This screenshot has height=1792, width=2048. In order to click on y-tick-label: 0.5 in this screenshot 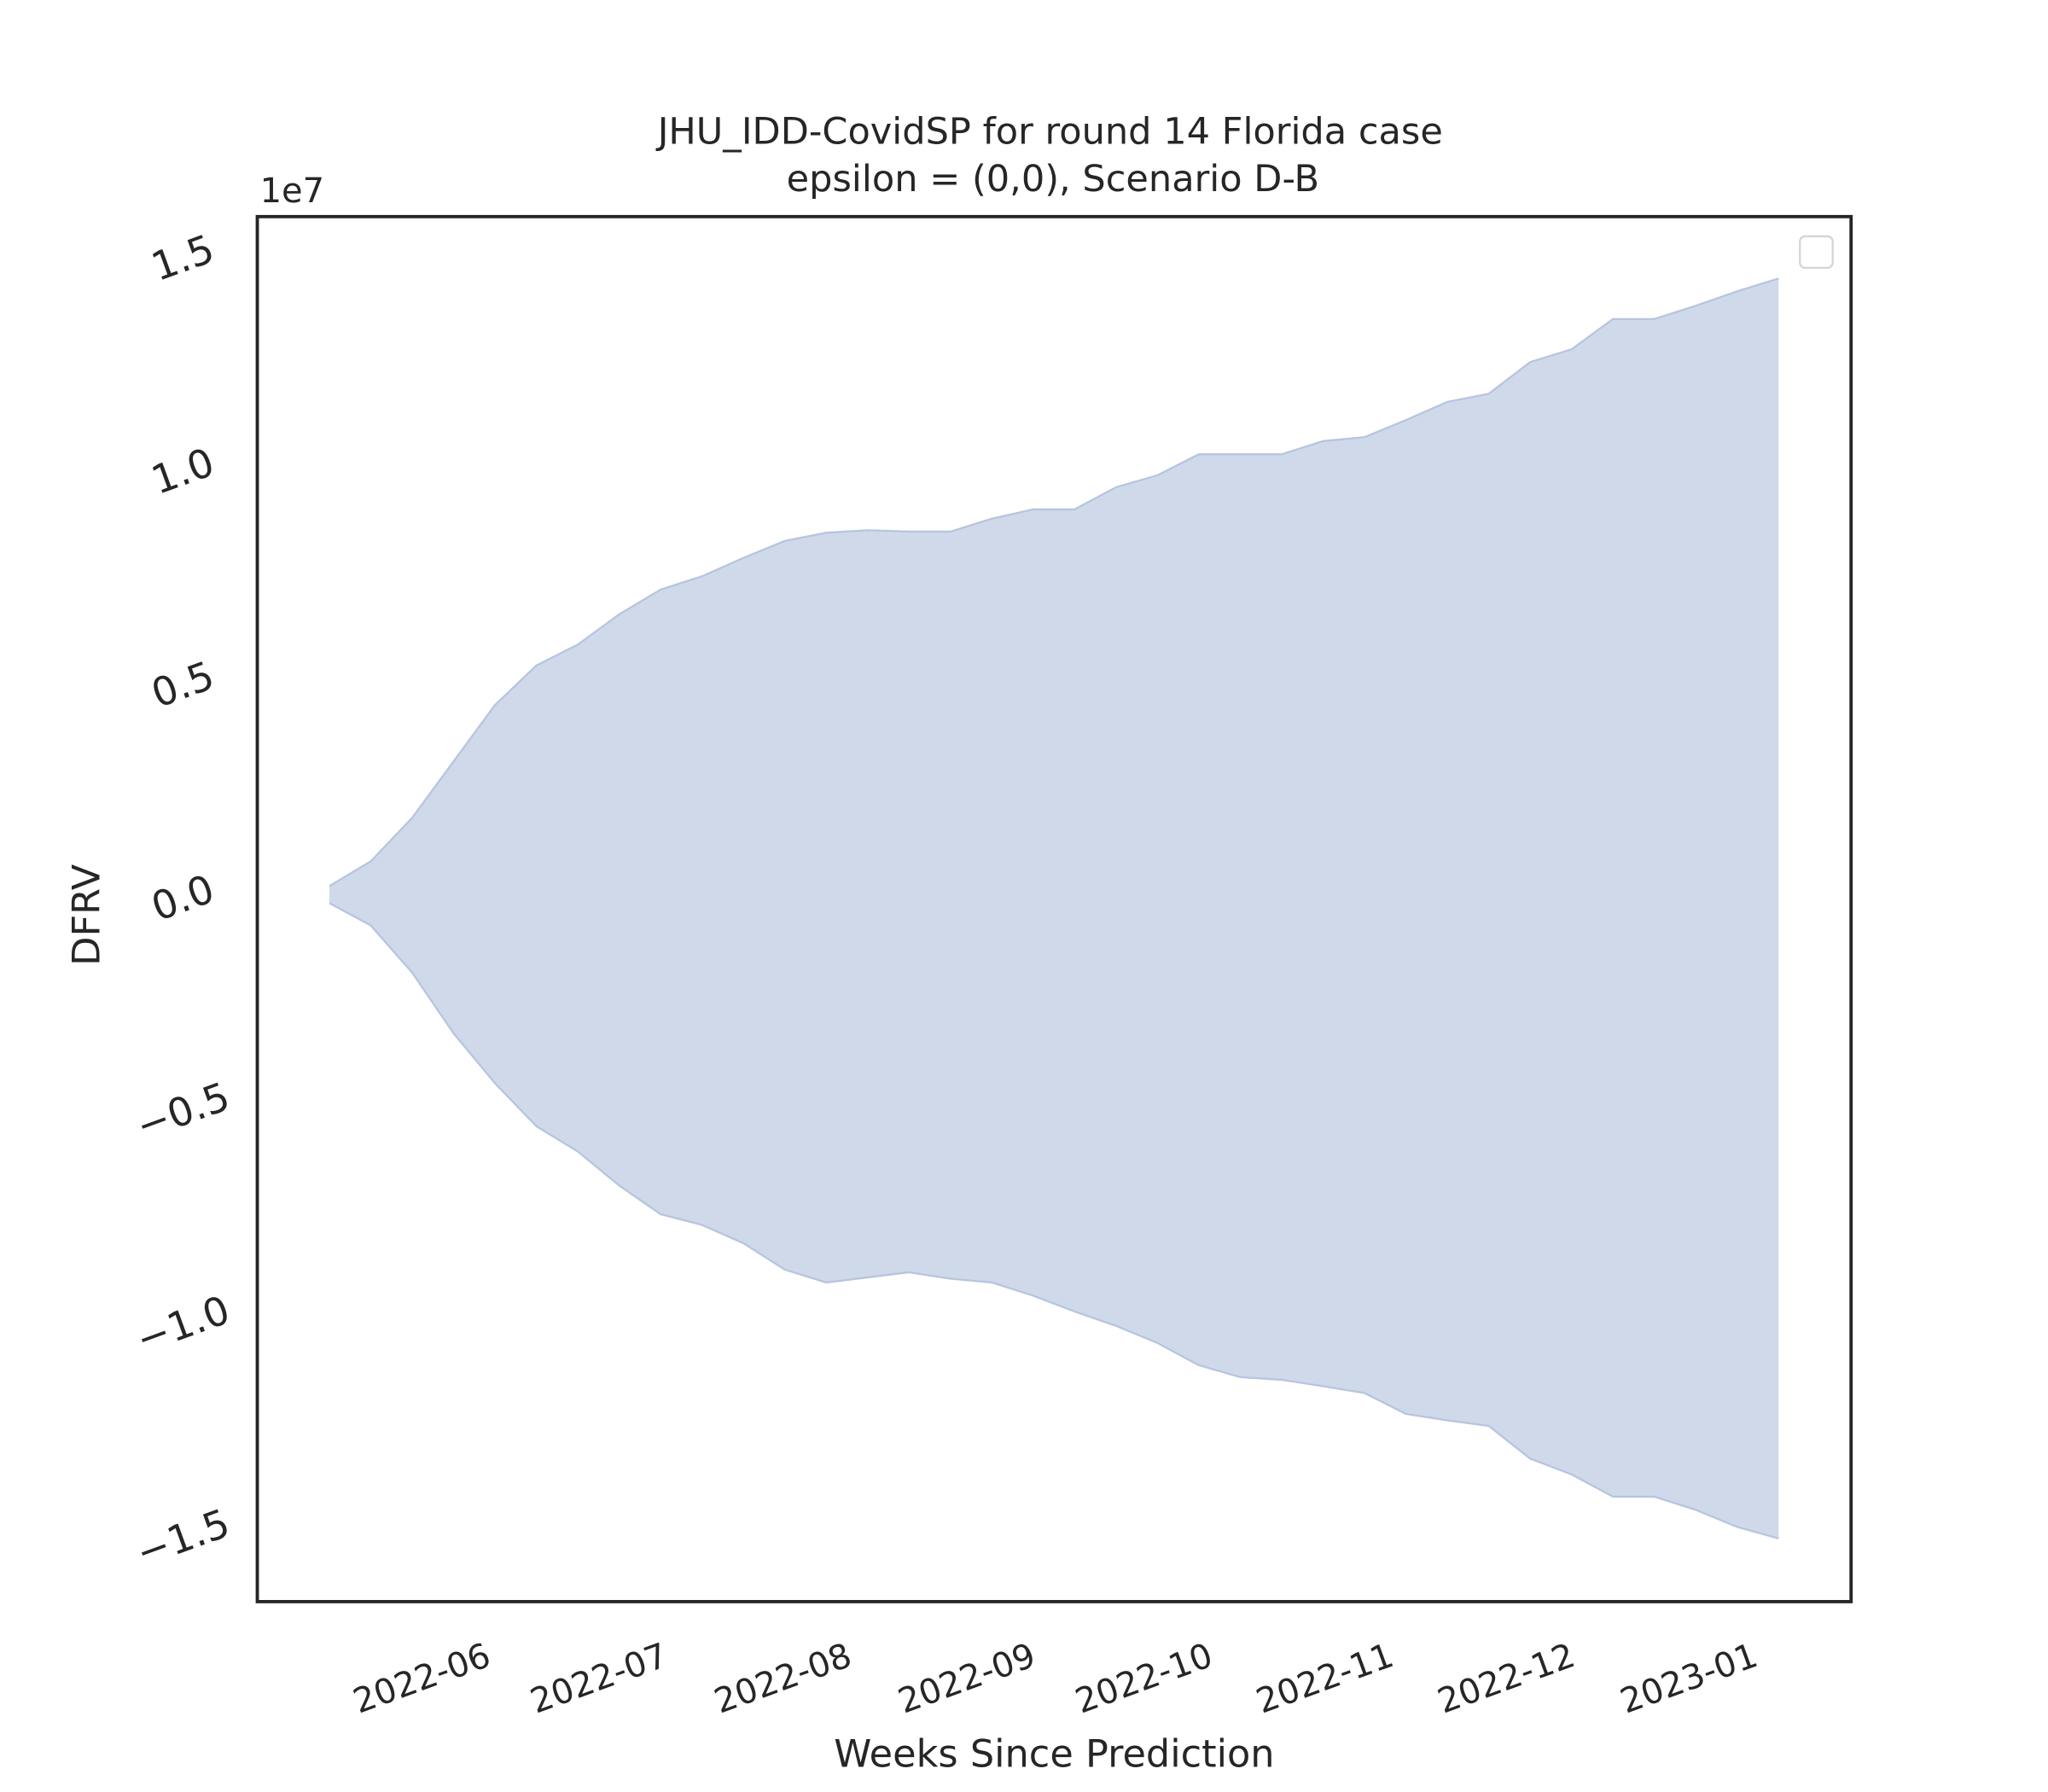, I will do `click(182, 684)`.